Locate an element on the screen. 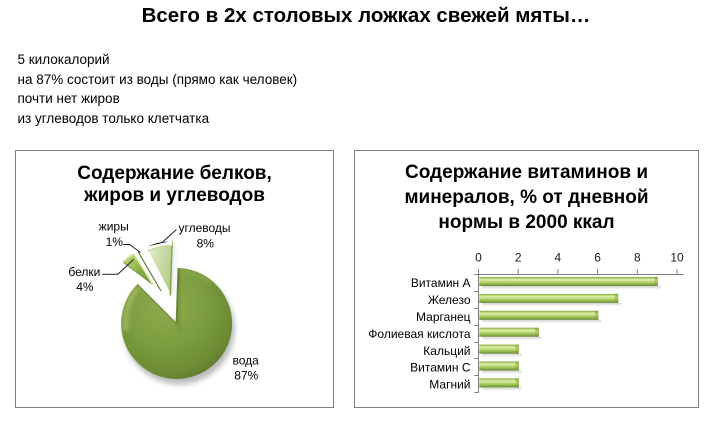  svg-text: 87% is located at coordinates (246, 376).